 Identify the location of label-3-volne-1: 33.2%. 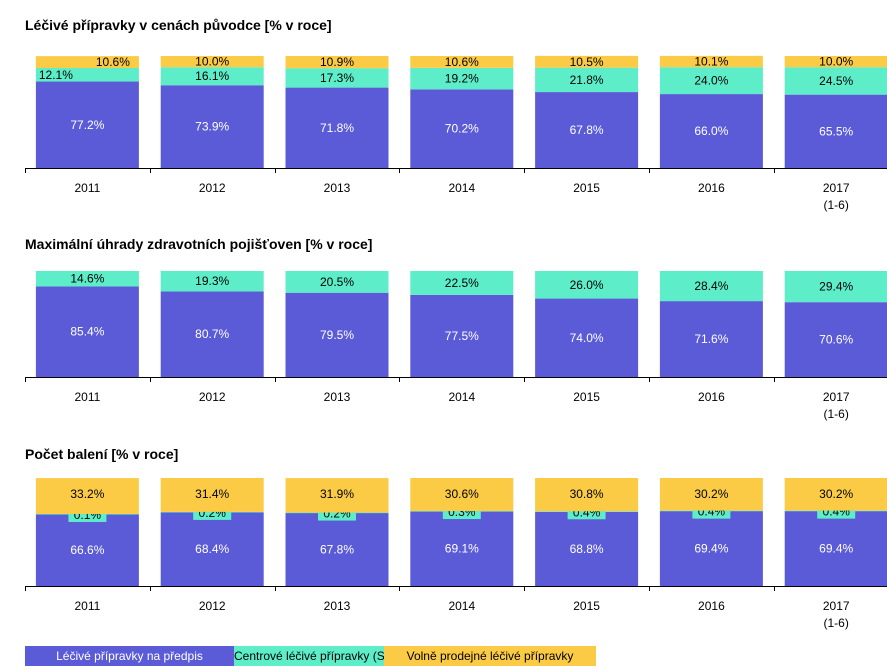
(87, 494).